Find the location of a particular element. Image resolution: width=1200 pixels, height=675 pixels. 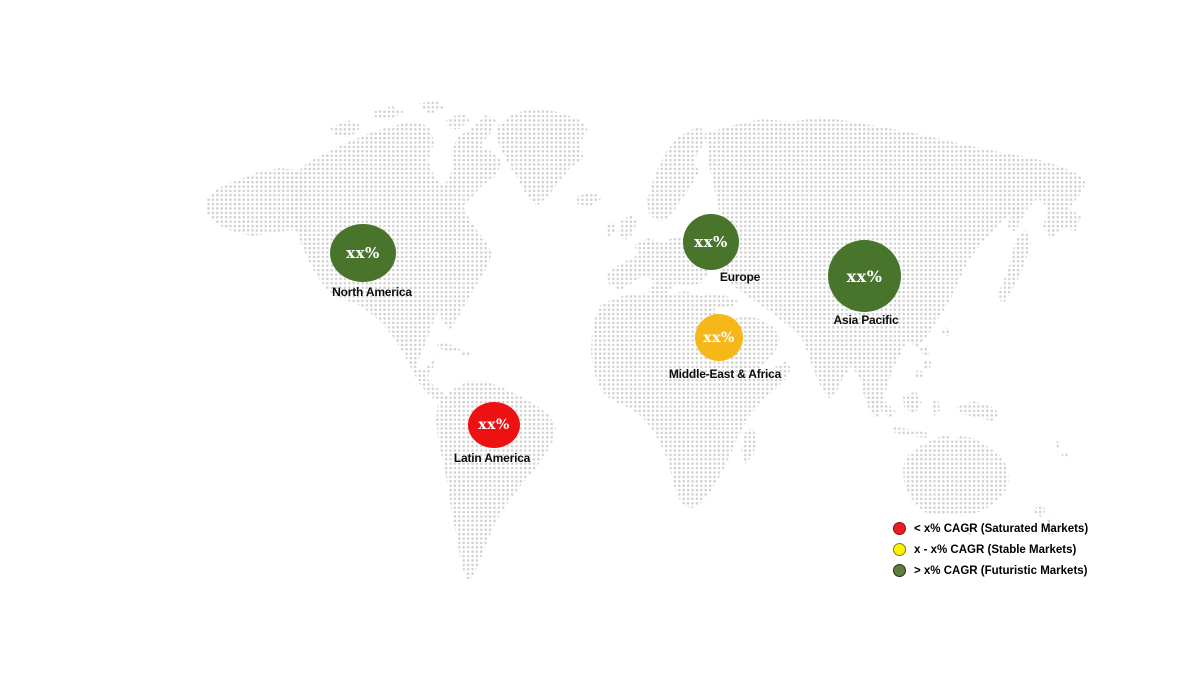

landmass-greenland is located at coordinates (548, 157).